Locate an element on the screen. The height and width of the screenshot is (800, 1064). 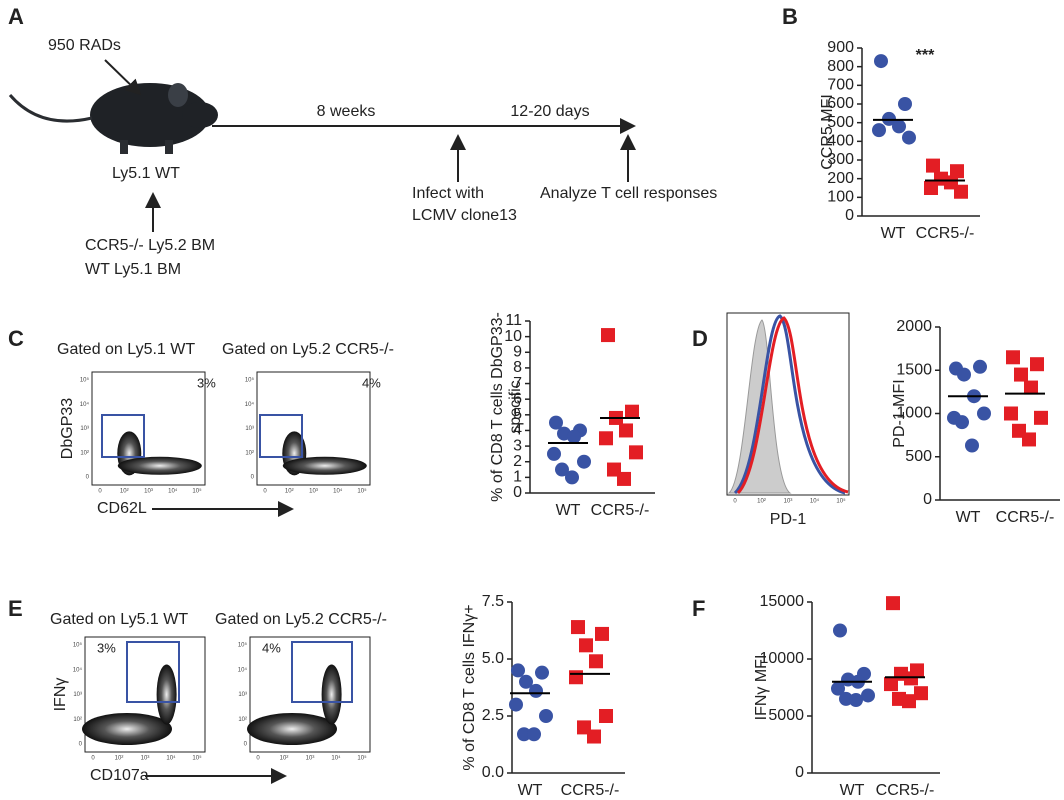
gate-percent: 3% is located at coordinates (106, 647).